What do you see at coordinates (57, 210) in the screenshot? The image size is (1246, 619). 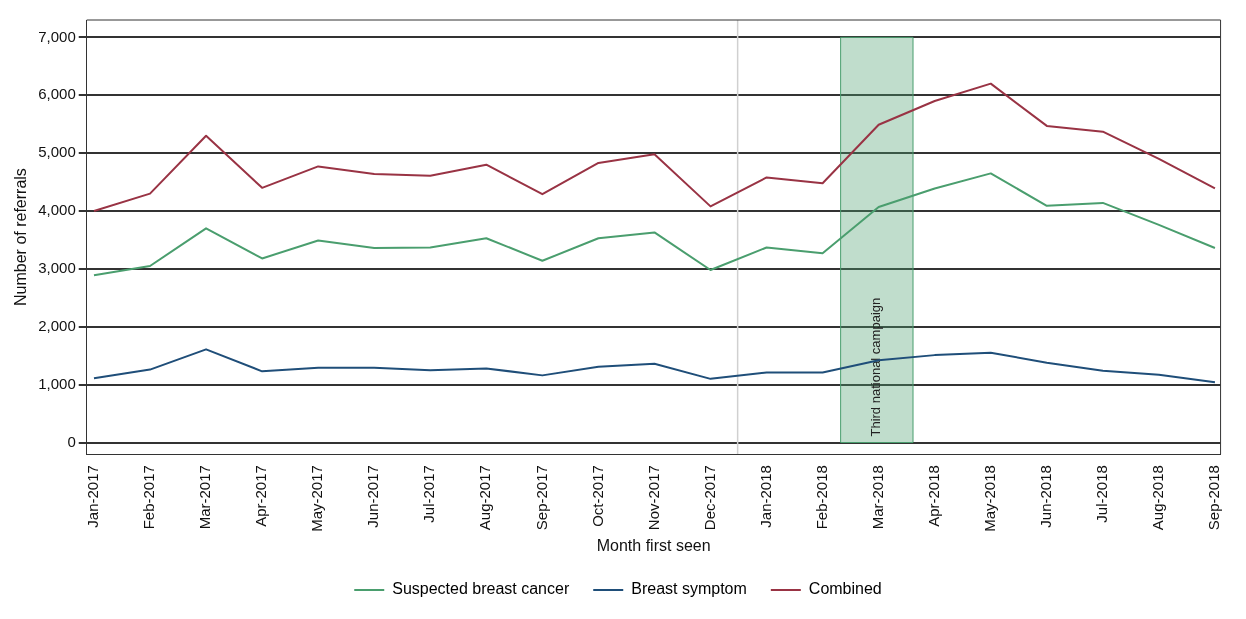 I see `y-tick-label: 4,000` at bounding box center [57, 210].